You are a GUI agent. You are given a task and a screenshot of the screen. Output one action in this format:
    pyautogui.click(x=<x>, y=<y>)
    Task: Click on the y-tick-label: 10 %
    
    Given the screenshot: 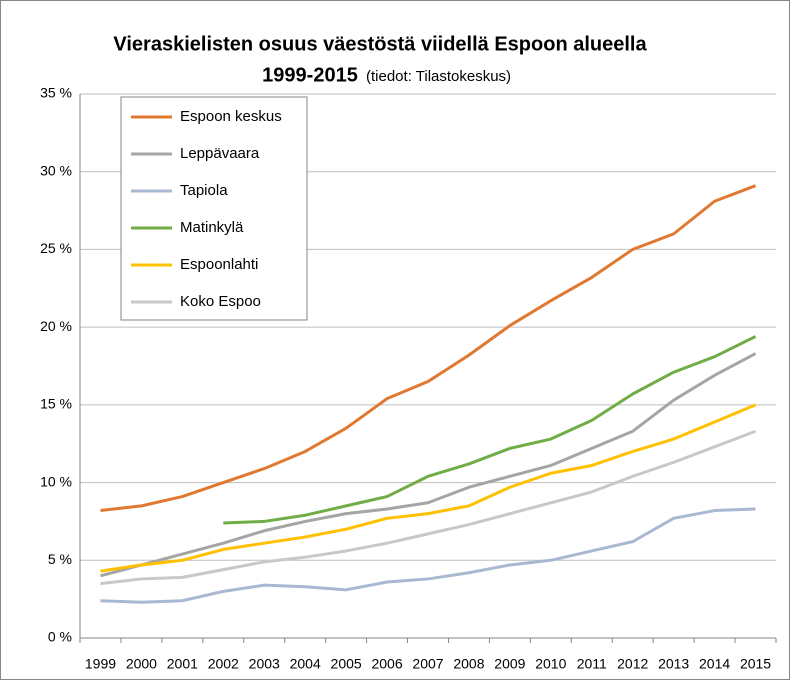 What is the action you would take?
    pyautogui.click(x=56, y=481)
    